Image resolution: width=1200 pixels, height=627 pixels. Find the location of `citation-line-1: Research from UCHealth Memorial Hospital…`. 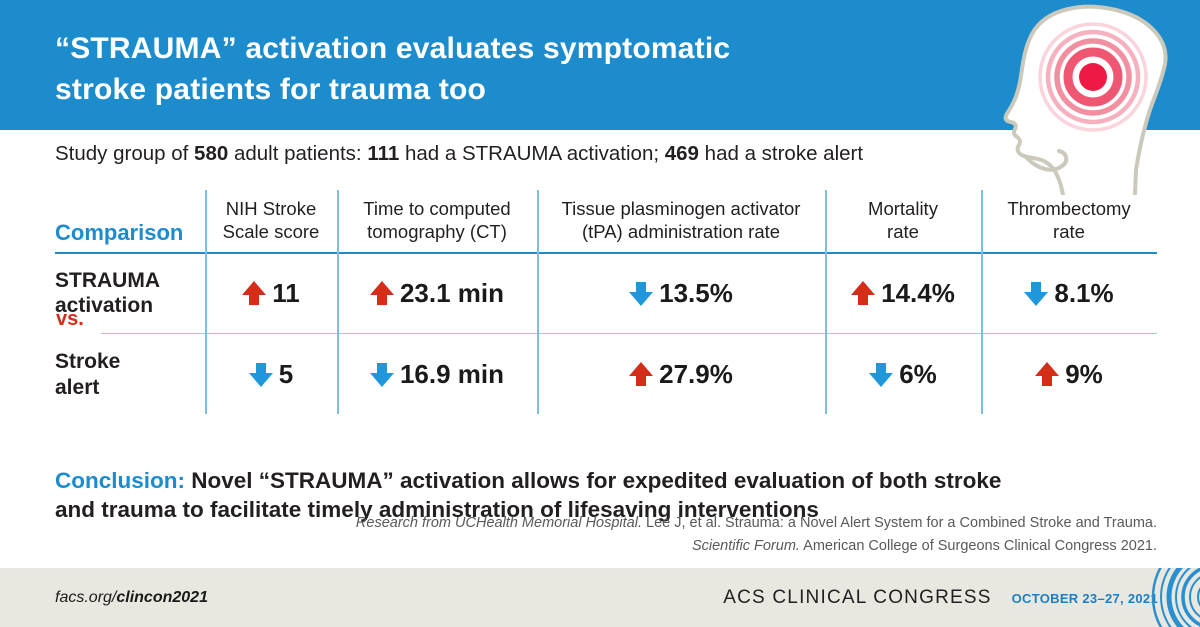

citation-line-1: Research from UCHealth Memorial Hospital… is located at coordinates (628, 523).